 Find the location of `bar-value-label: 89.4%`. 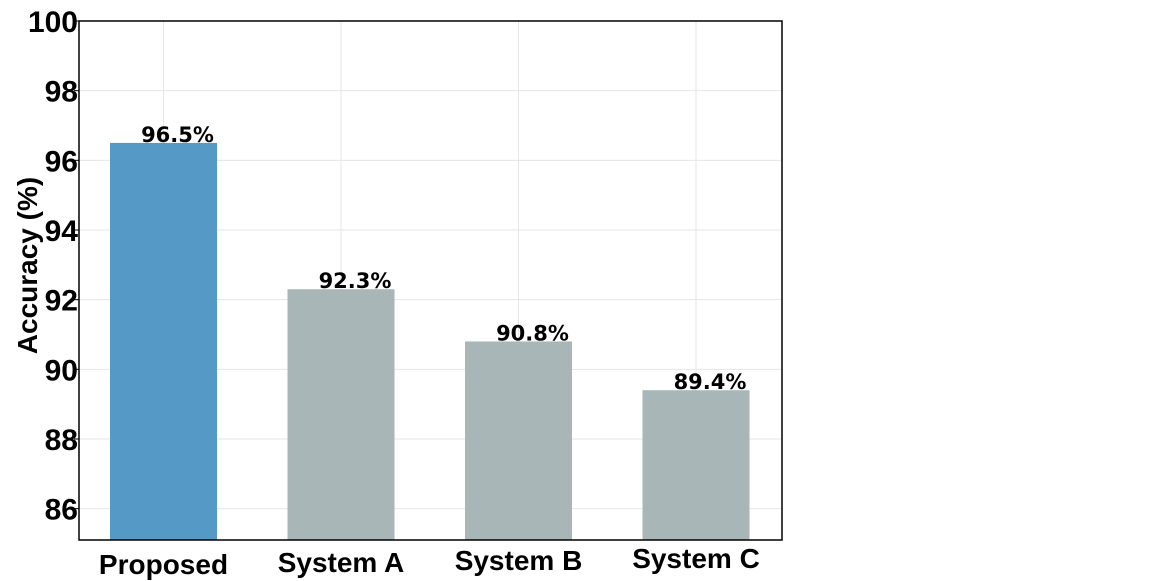

bar-value-label: 89.4% is located at coordinates (710, 382).